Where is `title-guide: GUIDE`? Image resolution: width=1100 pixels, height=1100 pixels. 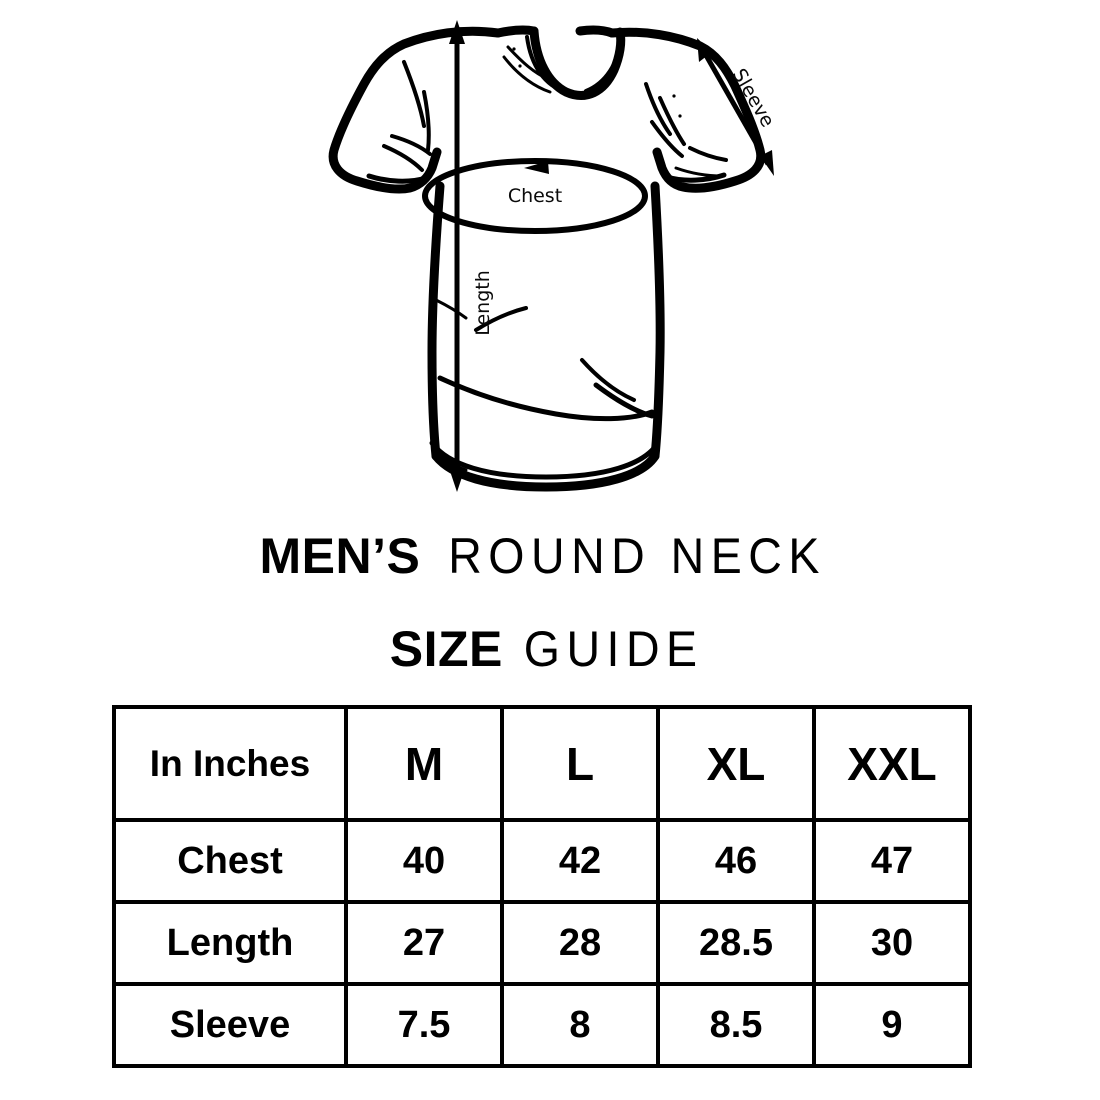
title-guide: GUIDE is located at coordinates (613, 649).